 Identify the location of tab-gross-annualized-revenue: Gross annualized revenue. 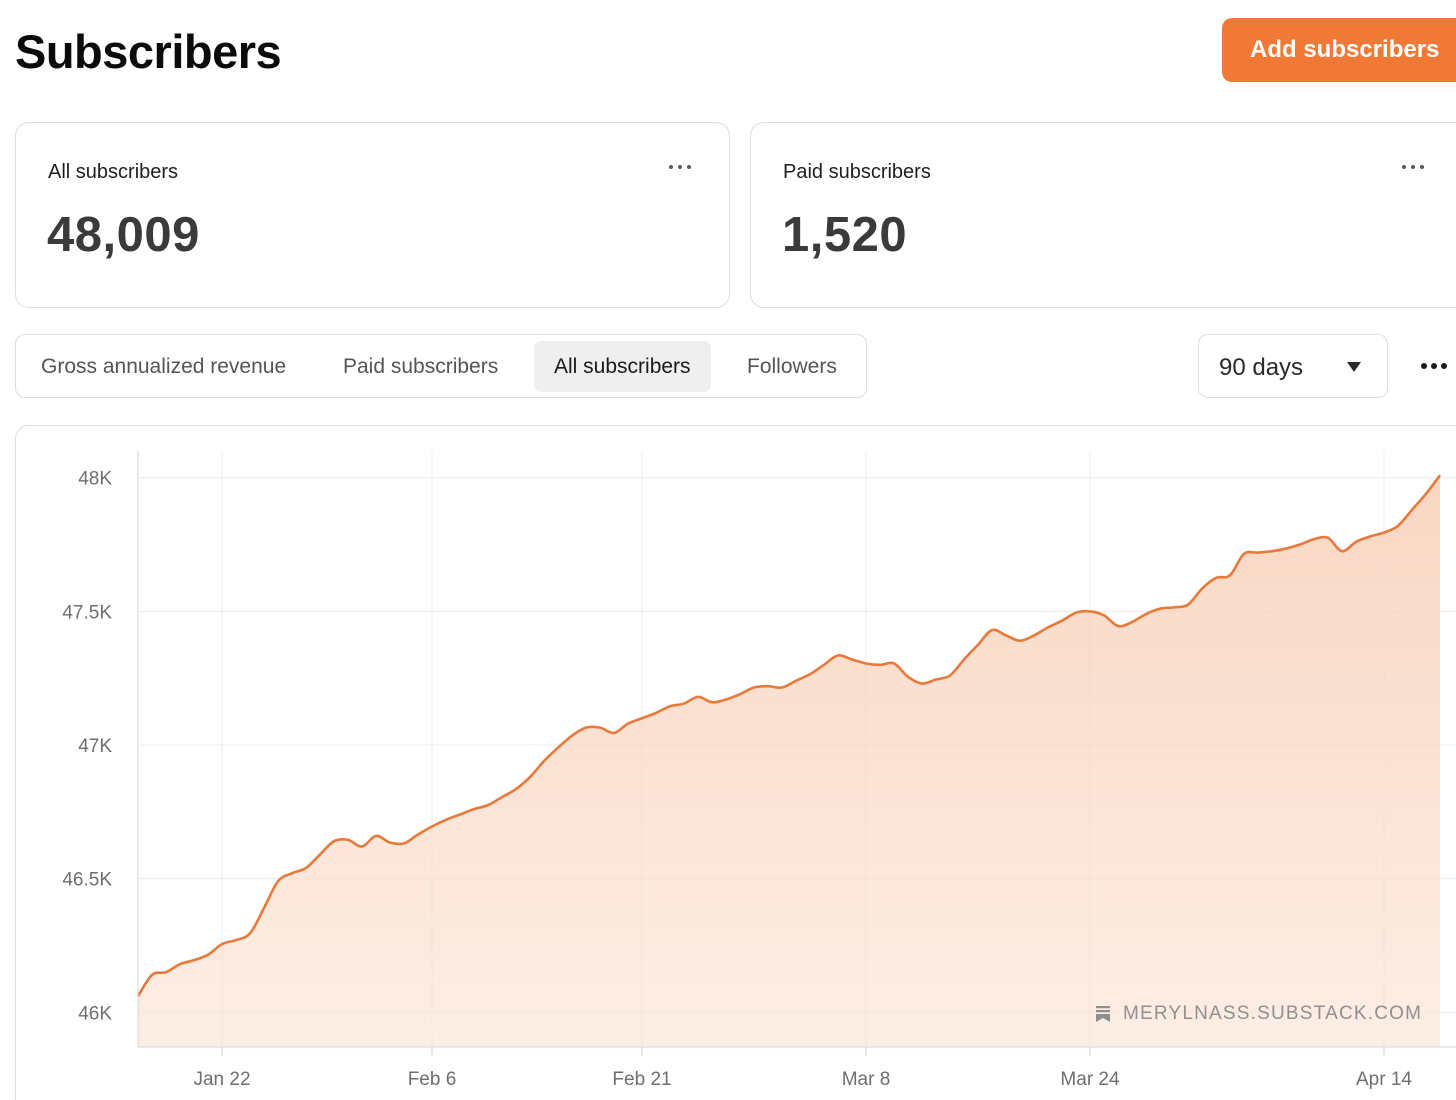
(164, 366).